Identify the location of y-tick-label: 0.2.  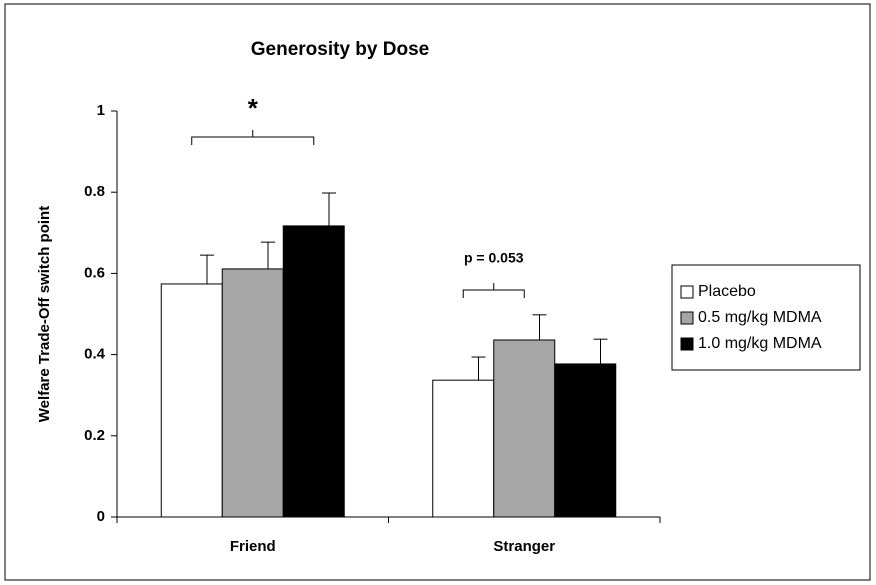
(94, 435).